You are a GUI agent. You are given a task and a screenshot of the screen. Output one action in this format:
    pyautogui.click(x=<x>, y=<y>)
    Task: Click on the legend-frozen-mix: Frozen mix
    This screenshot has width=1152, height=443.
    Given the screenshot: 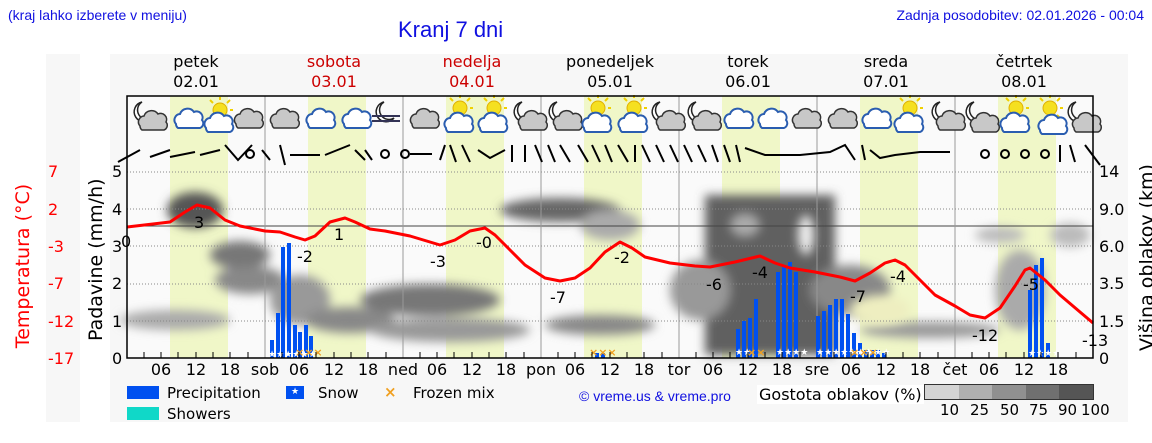 What is the action you would take?
    pyautogui.click(x=454, y=393)
    